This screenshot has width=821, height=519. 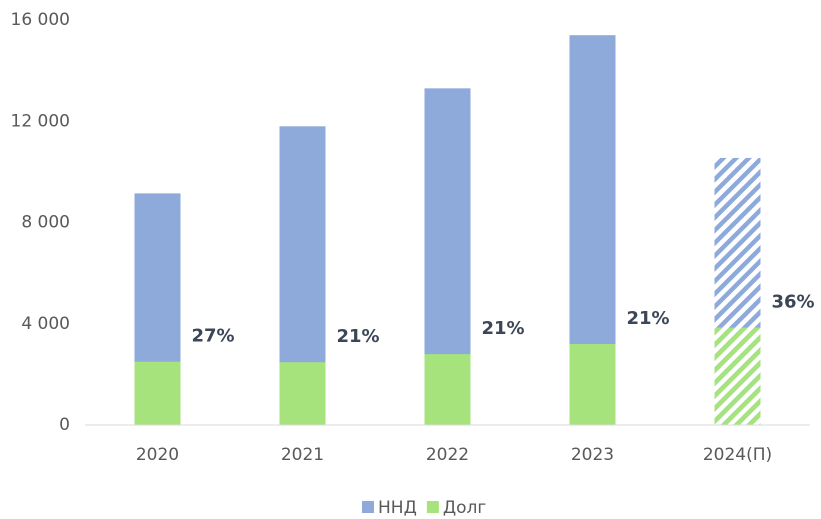 What do you see at coordinates (45, 324) in the screenshot?
I see `y-tick-label: 4 000` at bounding box center [45, 324].